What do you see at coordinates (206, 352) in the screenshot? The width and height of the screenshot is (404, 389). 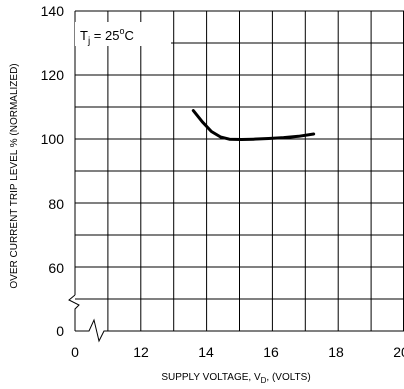 I see `x-tick-label: 14` at bounding box center [206, 352].